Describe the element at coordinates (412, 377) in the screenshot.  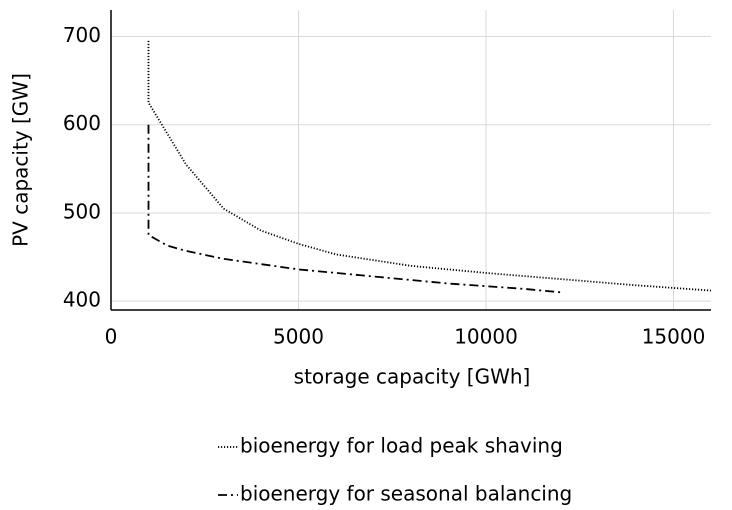
I see `x-axis-label: storage capacity [GWh]` at that location.